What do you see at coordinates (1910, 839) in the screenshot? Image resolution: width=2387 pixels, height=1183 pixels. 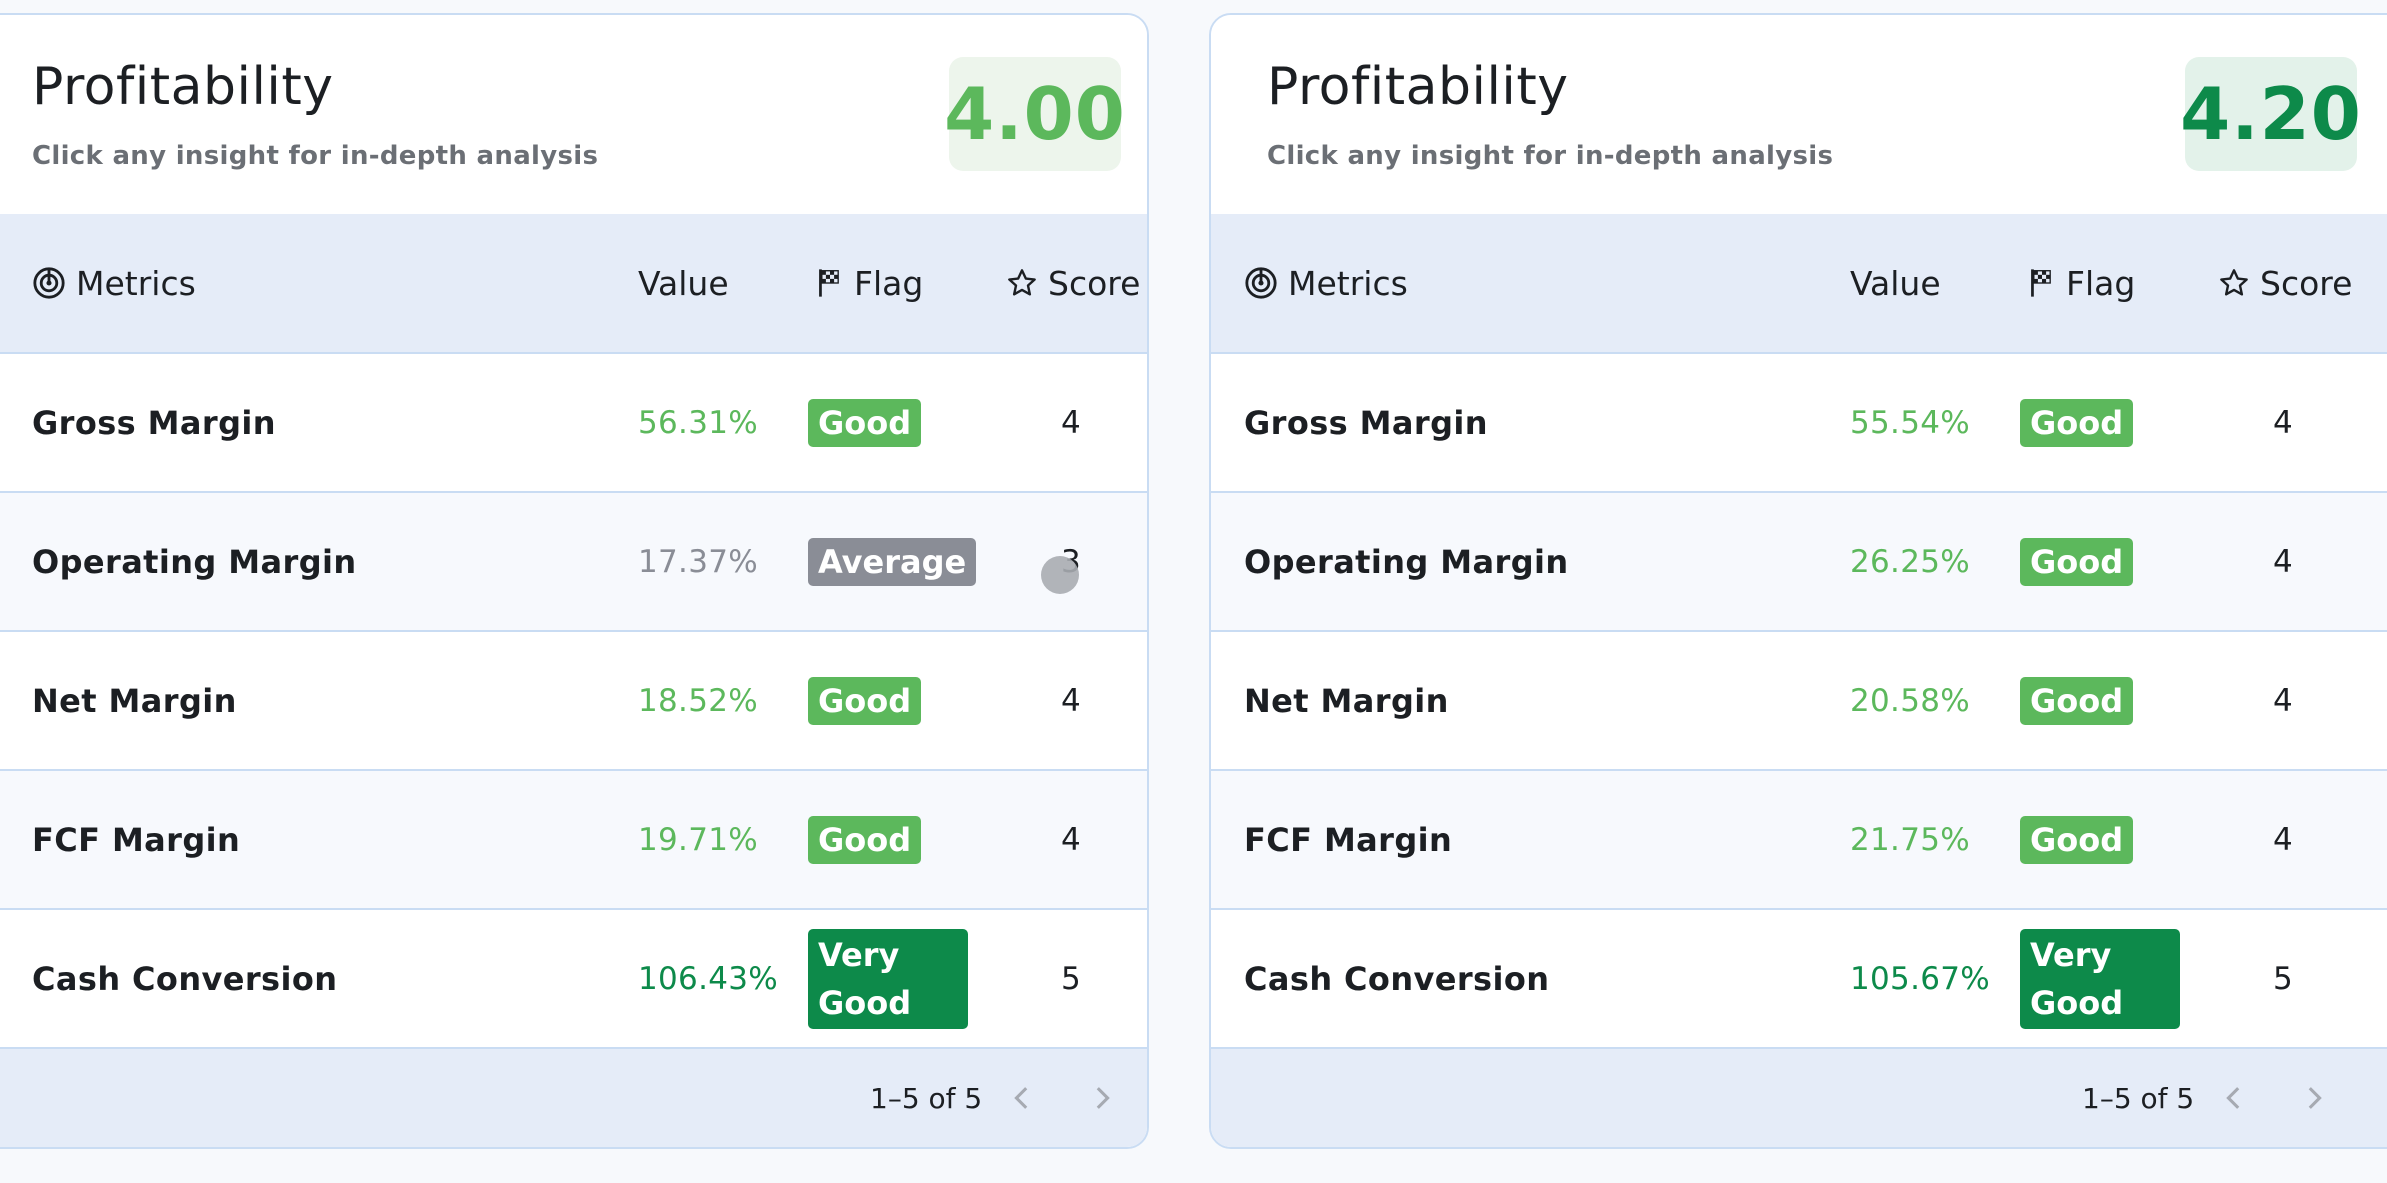 I see `metric-value: 21.75%` at bounding box center [1910, 839].